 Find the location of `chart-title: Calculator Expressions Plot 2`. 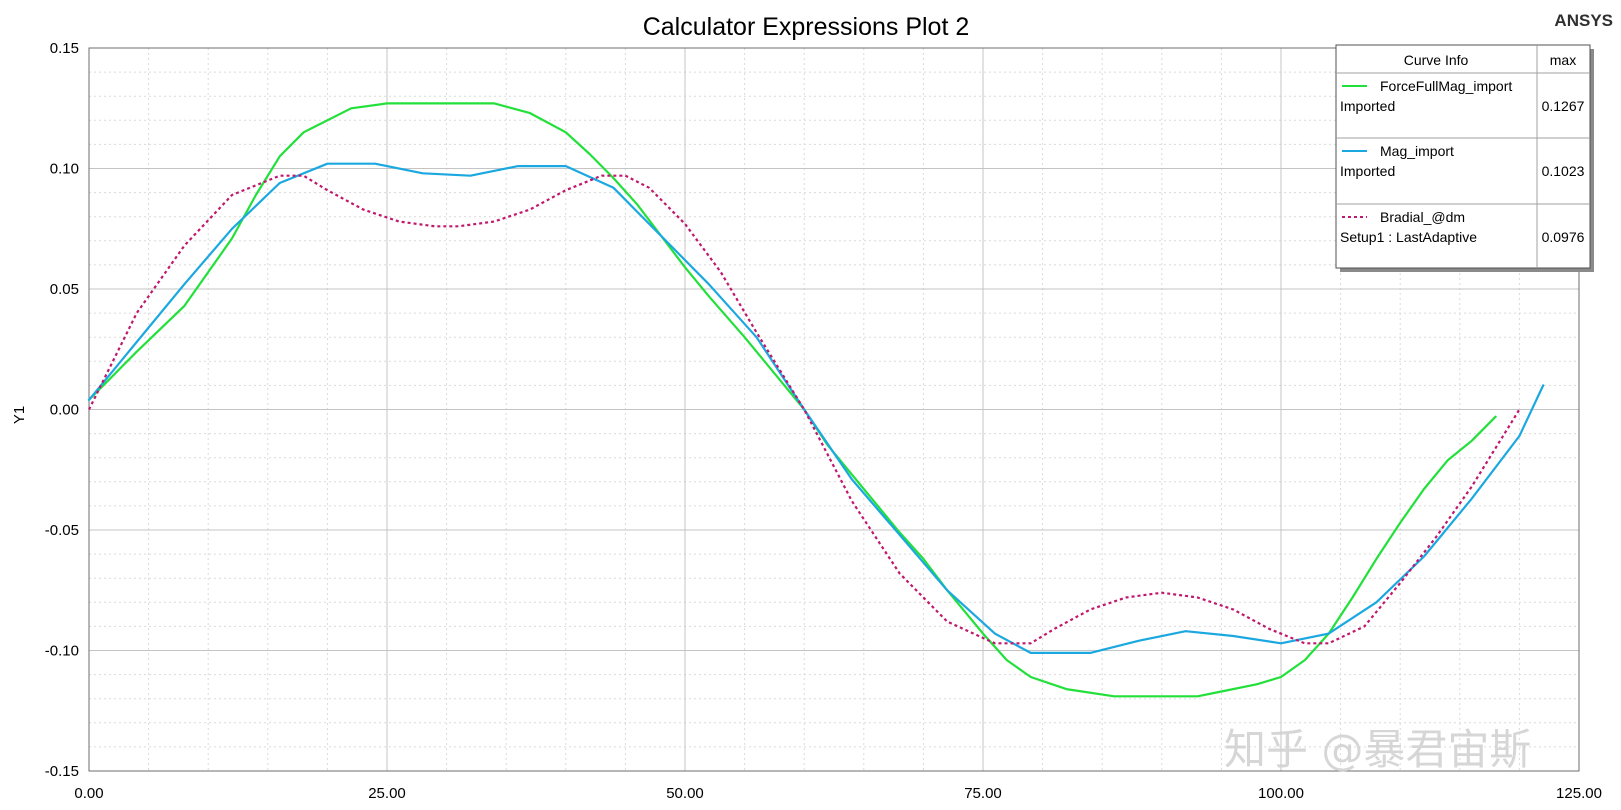

chart-title: Calculator Expressions Plot 2 is located at coordinates (806, 27).